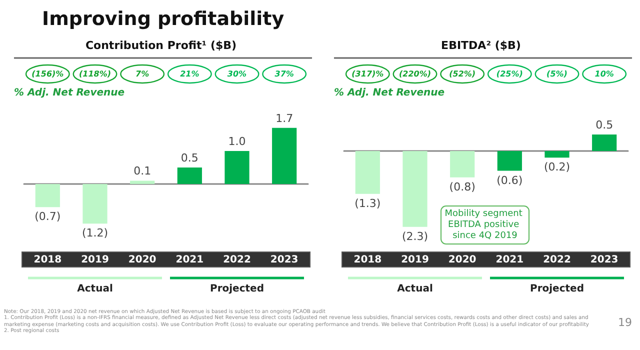 This screenshot has width=640, height=350. I want to click on text: (220%), so click(415, 74).